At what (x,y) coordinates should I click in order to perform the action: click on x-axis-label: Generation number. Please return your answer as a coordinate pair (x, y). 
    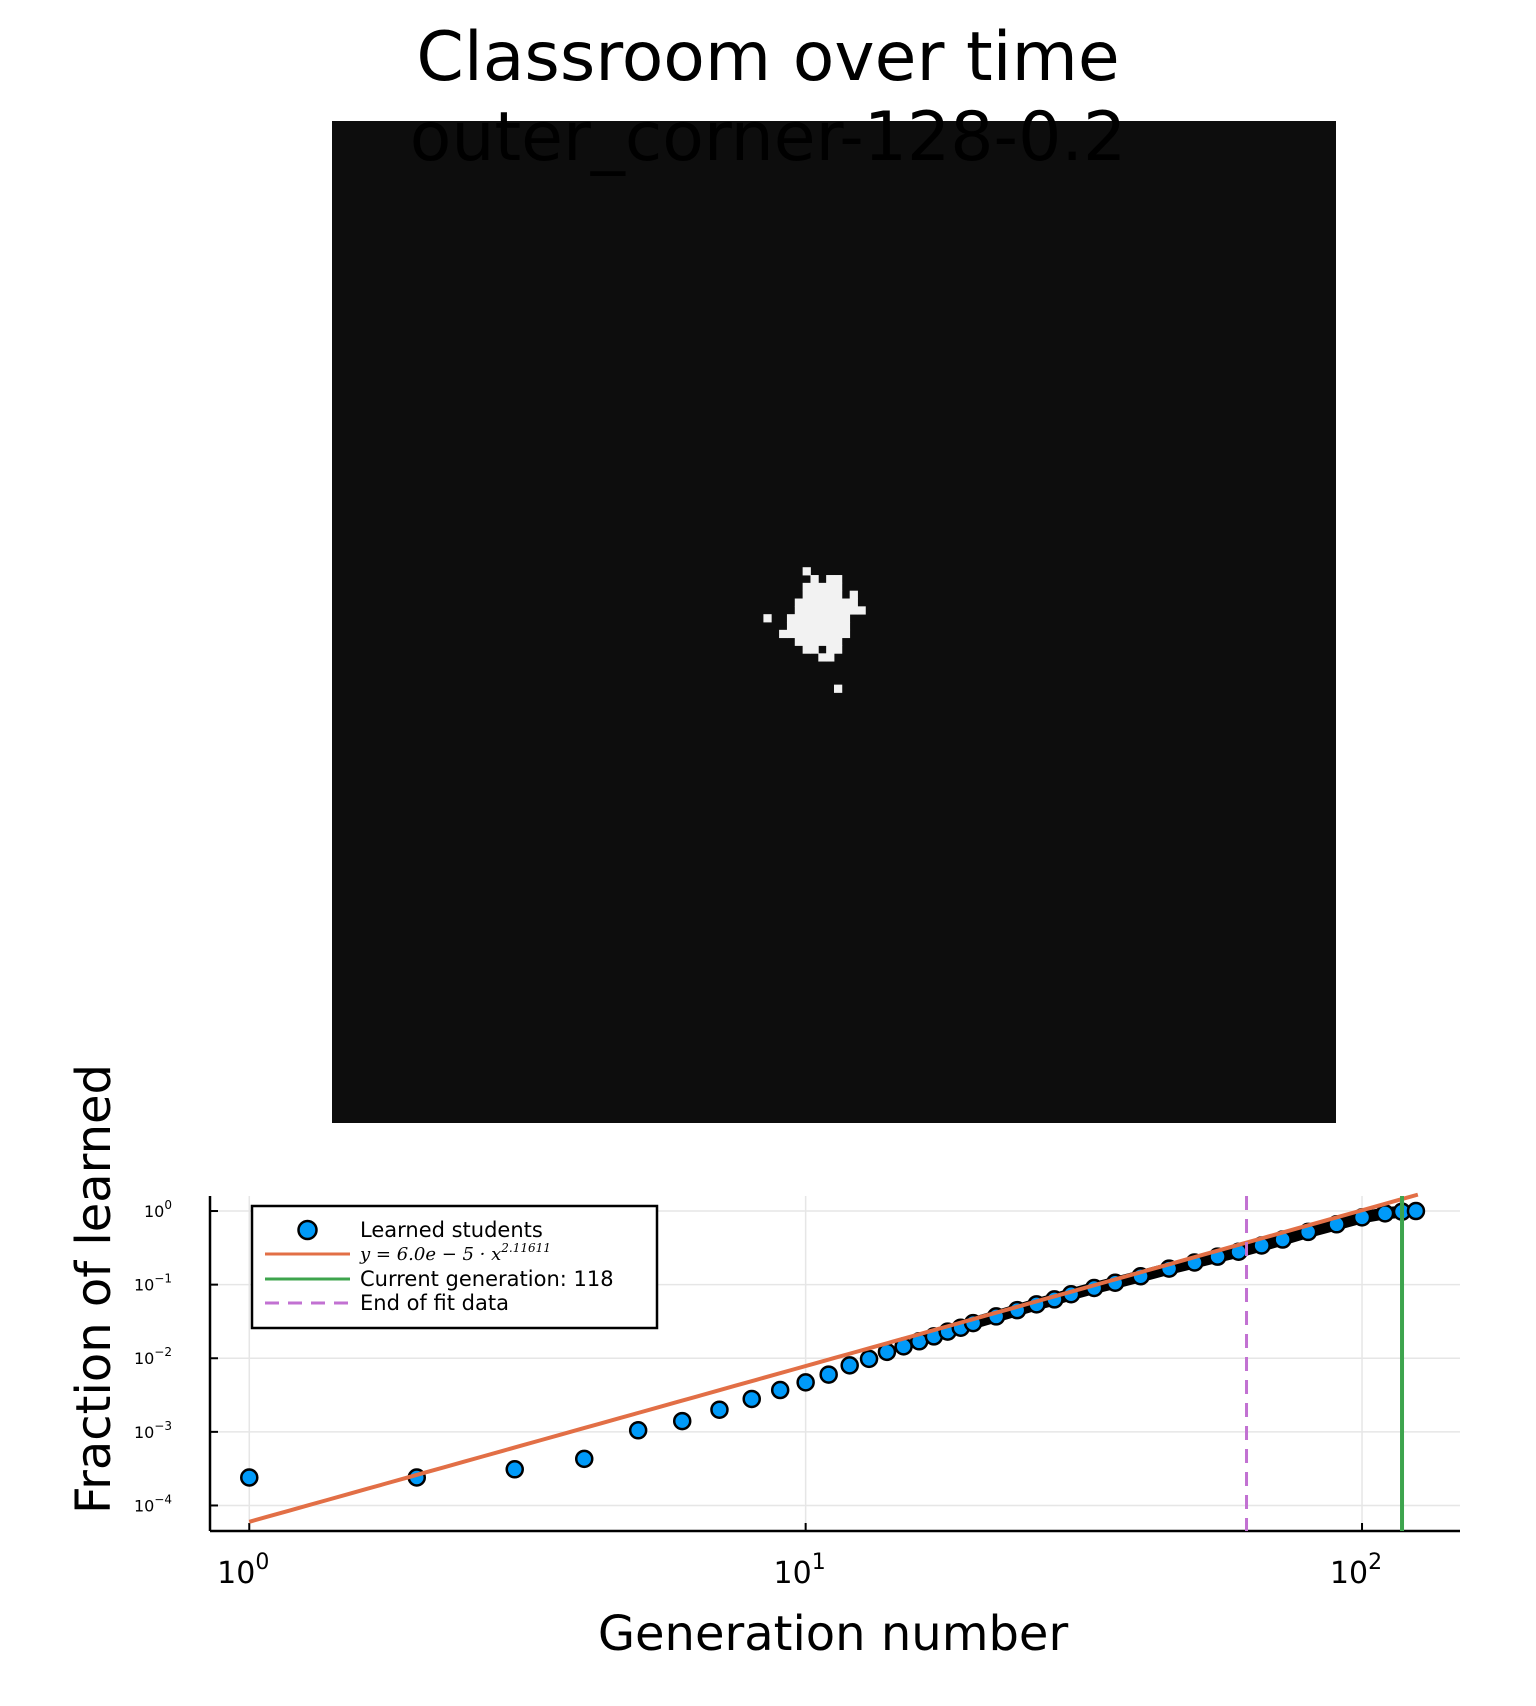
    Looking at the image, I should click on (833, 1634).